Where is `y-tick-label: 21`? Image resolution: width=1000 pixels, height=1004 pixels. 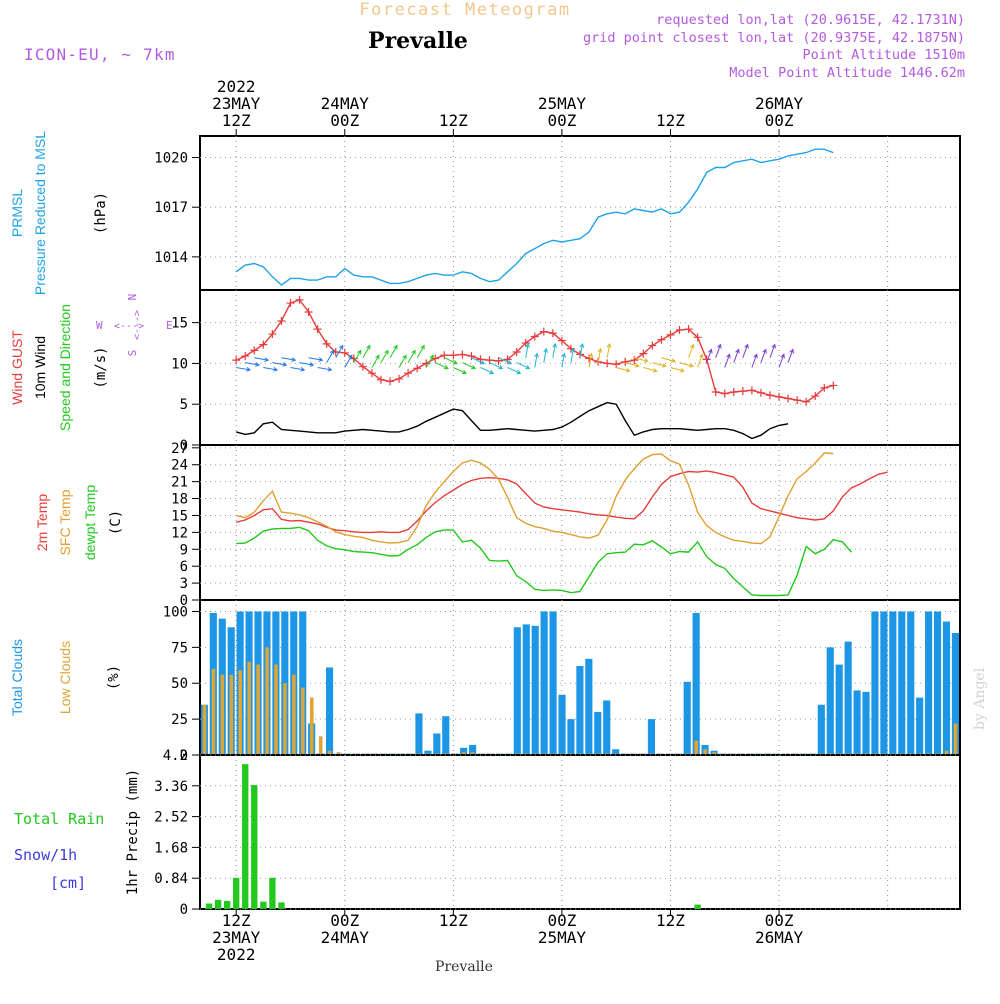 y-tick-label: 21 is located at coordinates (179, 483).